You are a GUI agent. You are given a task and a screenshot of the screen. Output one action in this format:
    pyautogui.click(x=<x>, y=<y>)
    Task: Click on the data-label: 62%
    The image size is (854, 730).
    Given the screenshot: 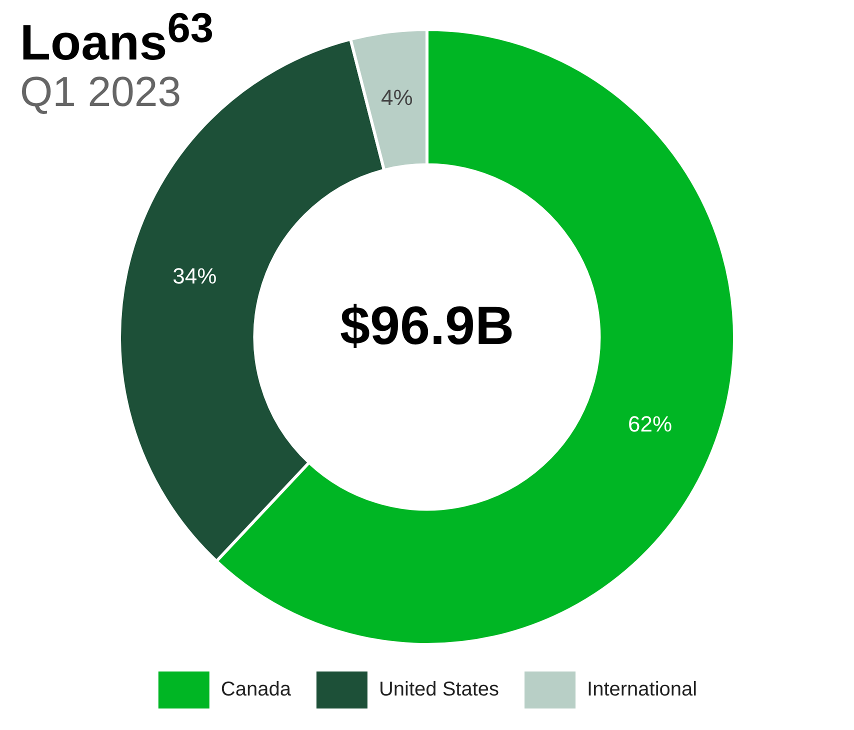 What is the action you would take?
    pyautogui.click(x=650, y=423)
    